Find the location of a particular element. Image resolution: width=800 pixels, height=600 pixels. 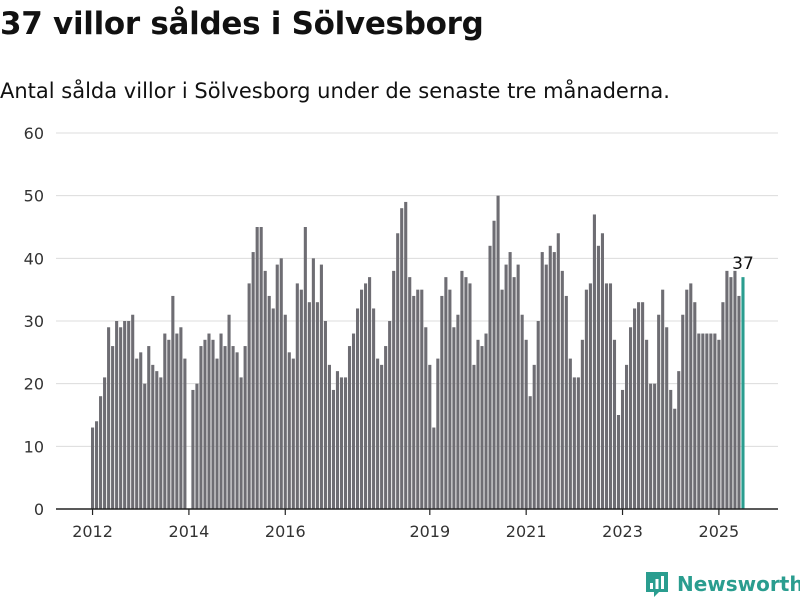

y-tick-label: 10 is located at coordinates (34, 446).